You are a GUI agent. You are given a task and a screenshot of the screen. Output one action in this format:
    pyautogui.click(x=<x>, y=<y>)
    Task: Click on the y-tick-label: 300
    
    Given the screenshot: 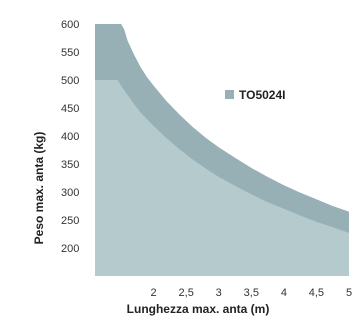 What is the action you would take?
    pyautogui.click(x=70, y=193)
    